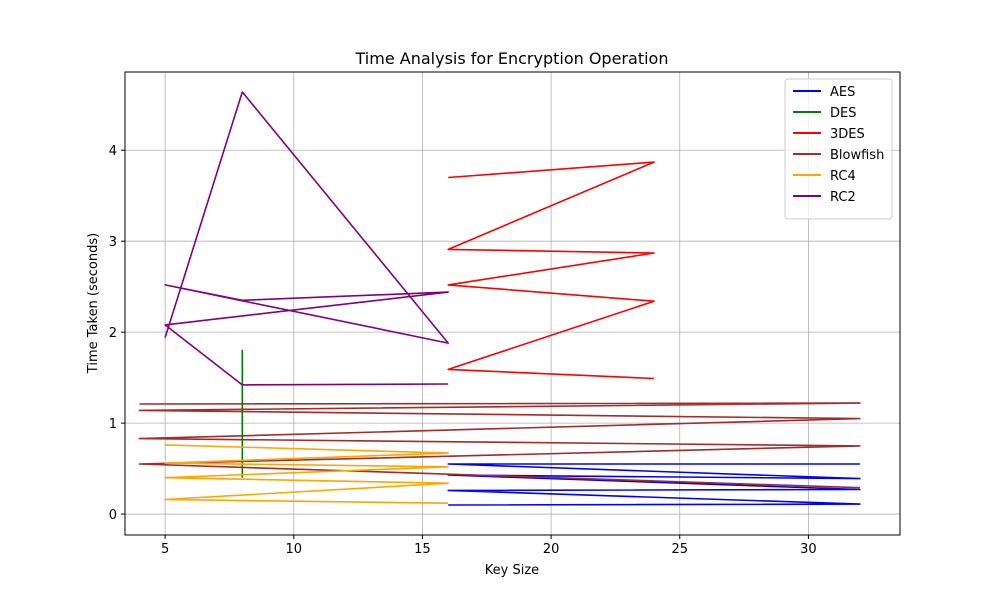  What do you see at coordinates (307, 238) in the screenshot?
I see `series-line-rc2` at bounding box center [307, 238].